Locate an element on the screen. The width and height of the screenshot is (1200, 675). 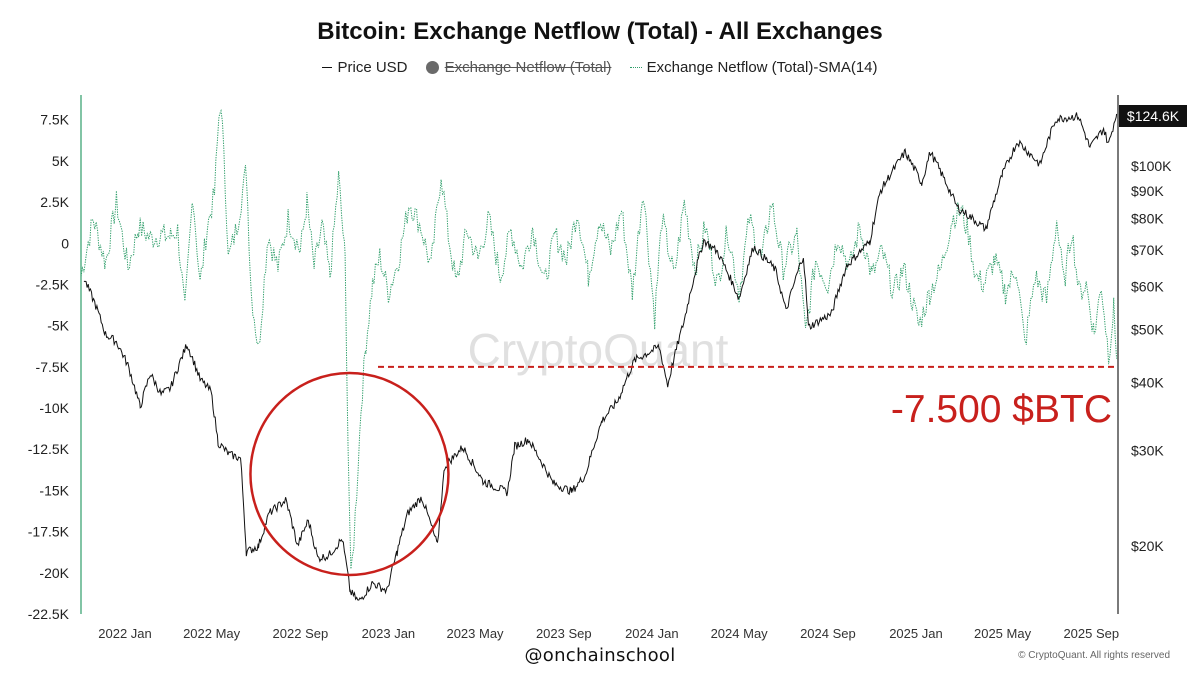
x-tick-label: 2025 Jan is located at coordinates (916, 633).